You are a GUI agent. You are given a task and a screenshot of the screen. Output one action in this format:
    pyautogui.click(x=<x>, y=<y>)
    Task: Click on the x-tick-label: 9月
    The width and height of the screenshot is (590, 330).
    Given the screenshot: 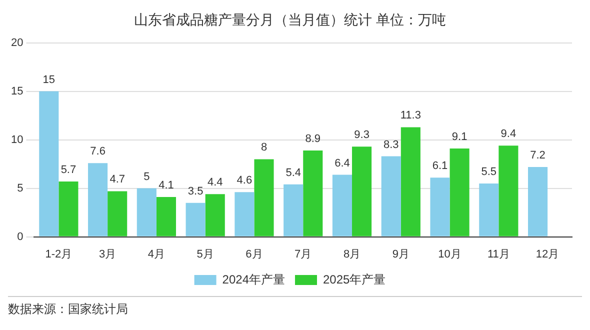 What is the action you would take?
    pyautogui.click(x=401, y=254)
    